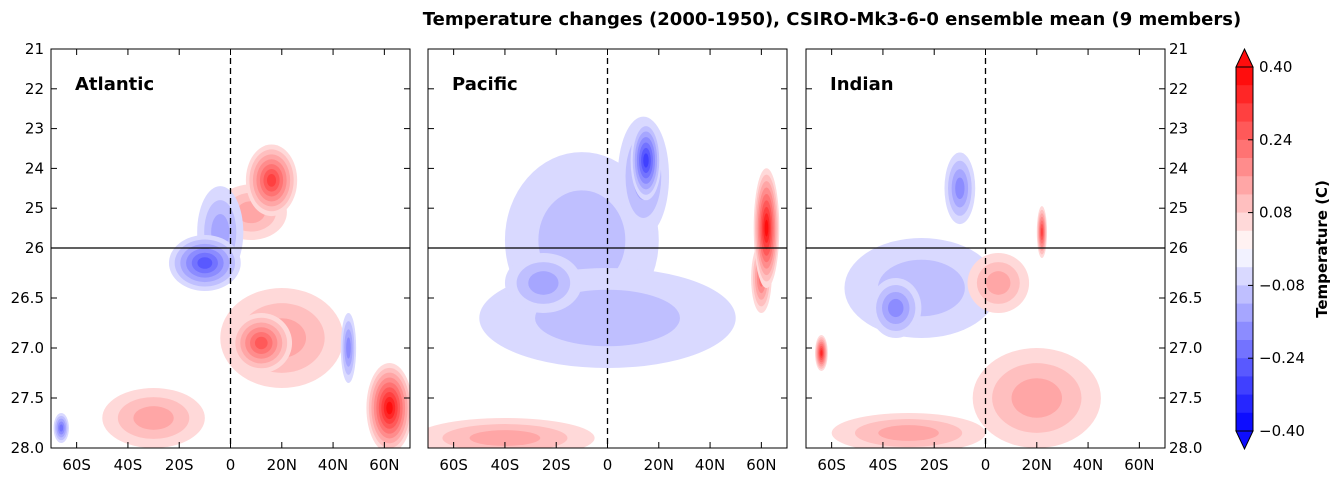  Describe the element at coordinates (34, 89) in the screenshot. I see `y-tick-label-left: 22` at that location.